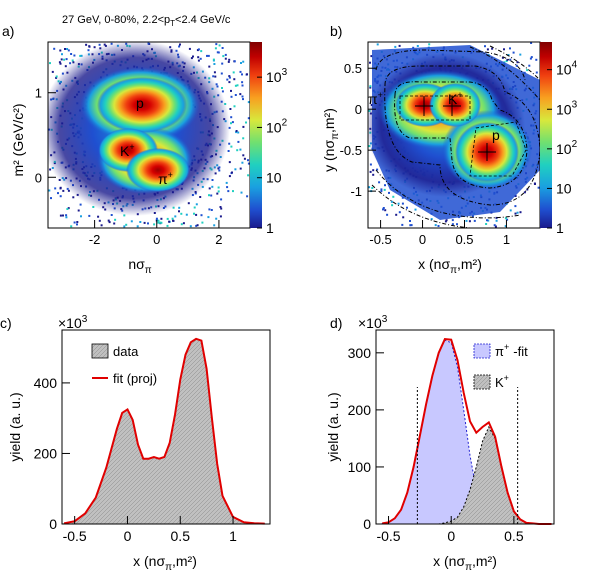 This screenshot has width=600, height=584. What do you see at coordinates (567, 69) in the screenshot?
I see `panel-b-colorbar-label: 10⁴` at bounding box center [567, 69].